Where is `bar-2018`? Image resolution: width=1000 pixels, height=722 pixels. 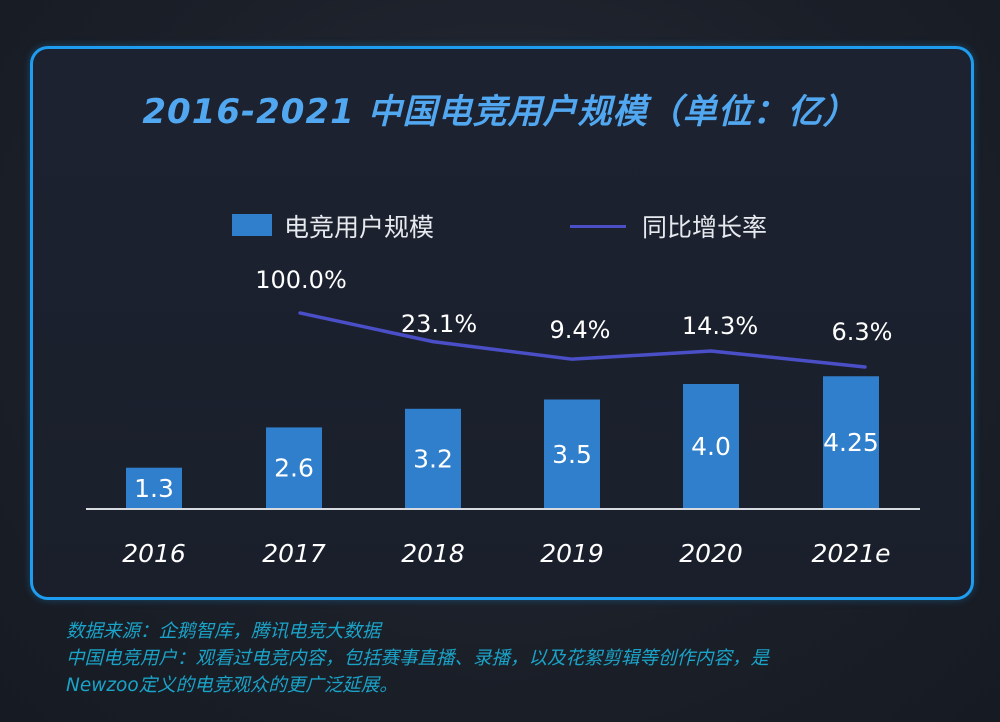 bar-2018 is located at coordinates (433, 458).